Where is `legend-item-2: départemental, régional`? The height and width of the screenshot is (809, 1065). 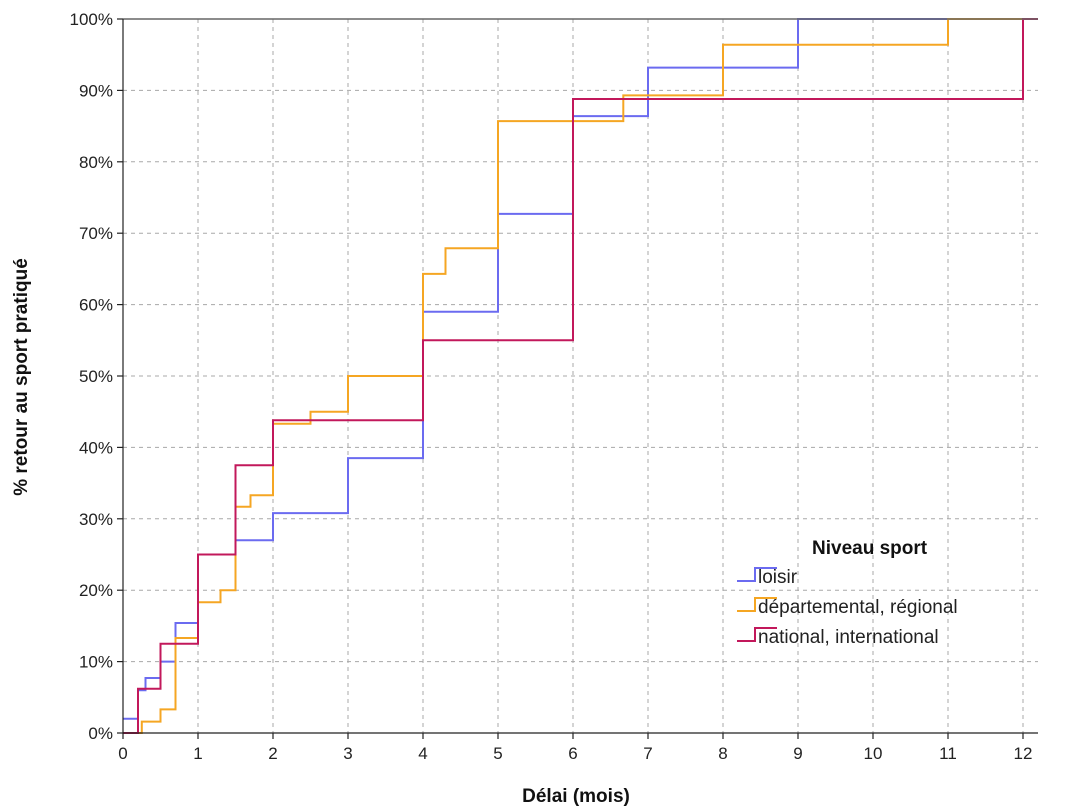
legend-item-2: départemental, régional is located at coordinates (847, 607).